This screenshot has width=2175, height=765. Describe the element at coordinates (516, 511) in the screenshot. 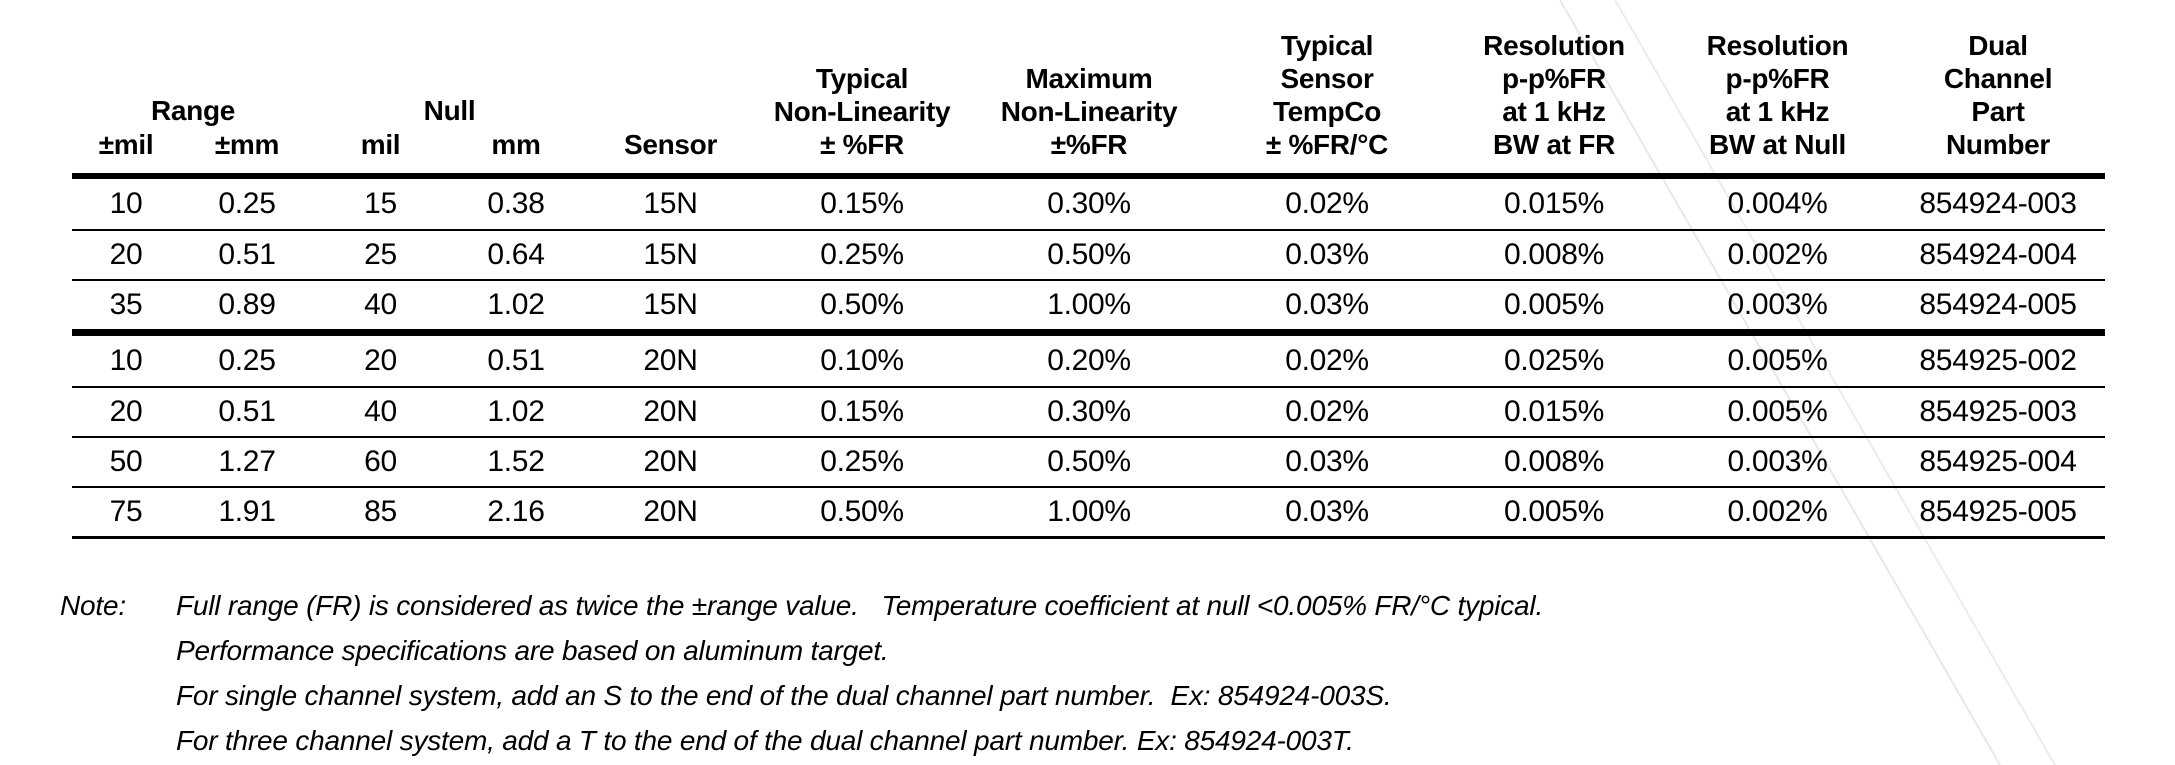

I see `cell-null-mm: 2.16` at that location.